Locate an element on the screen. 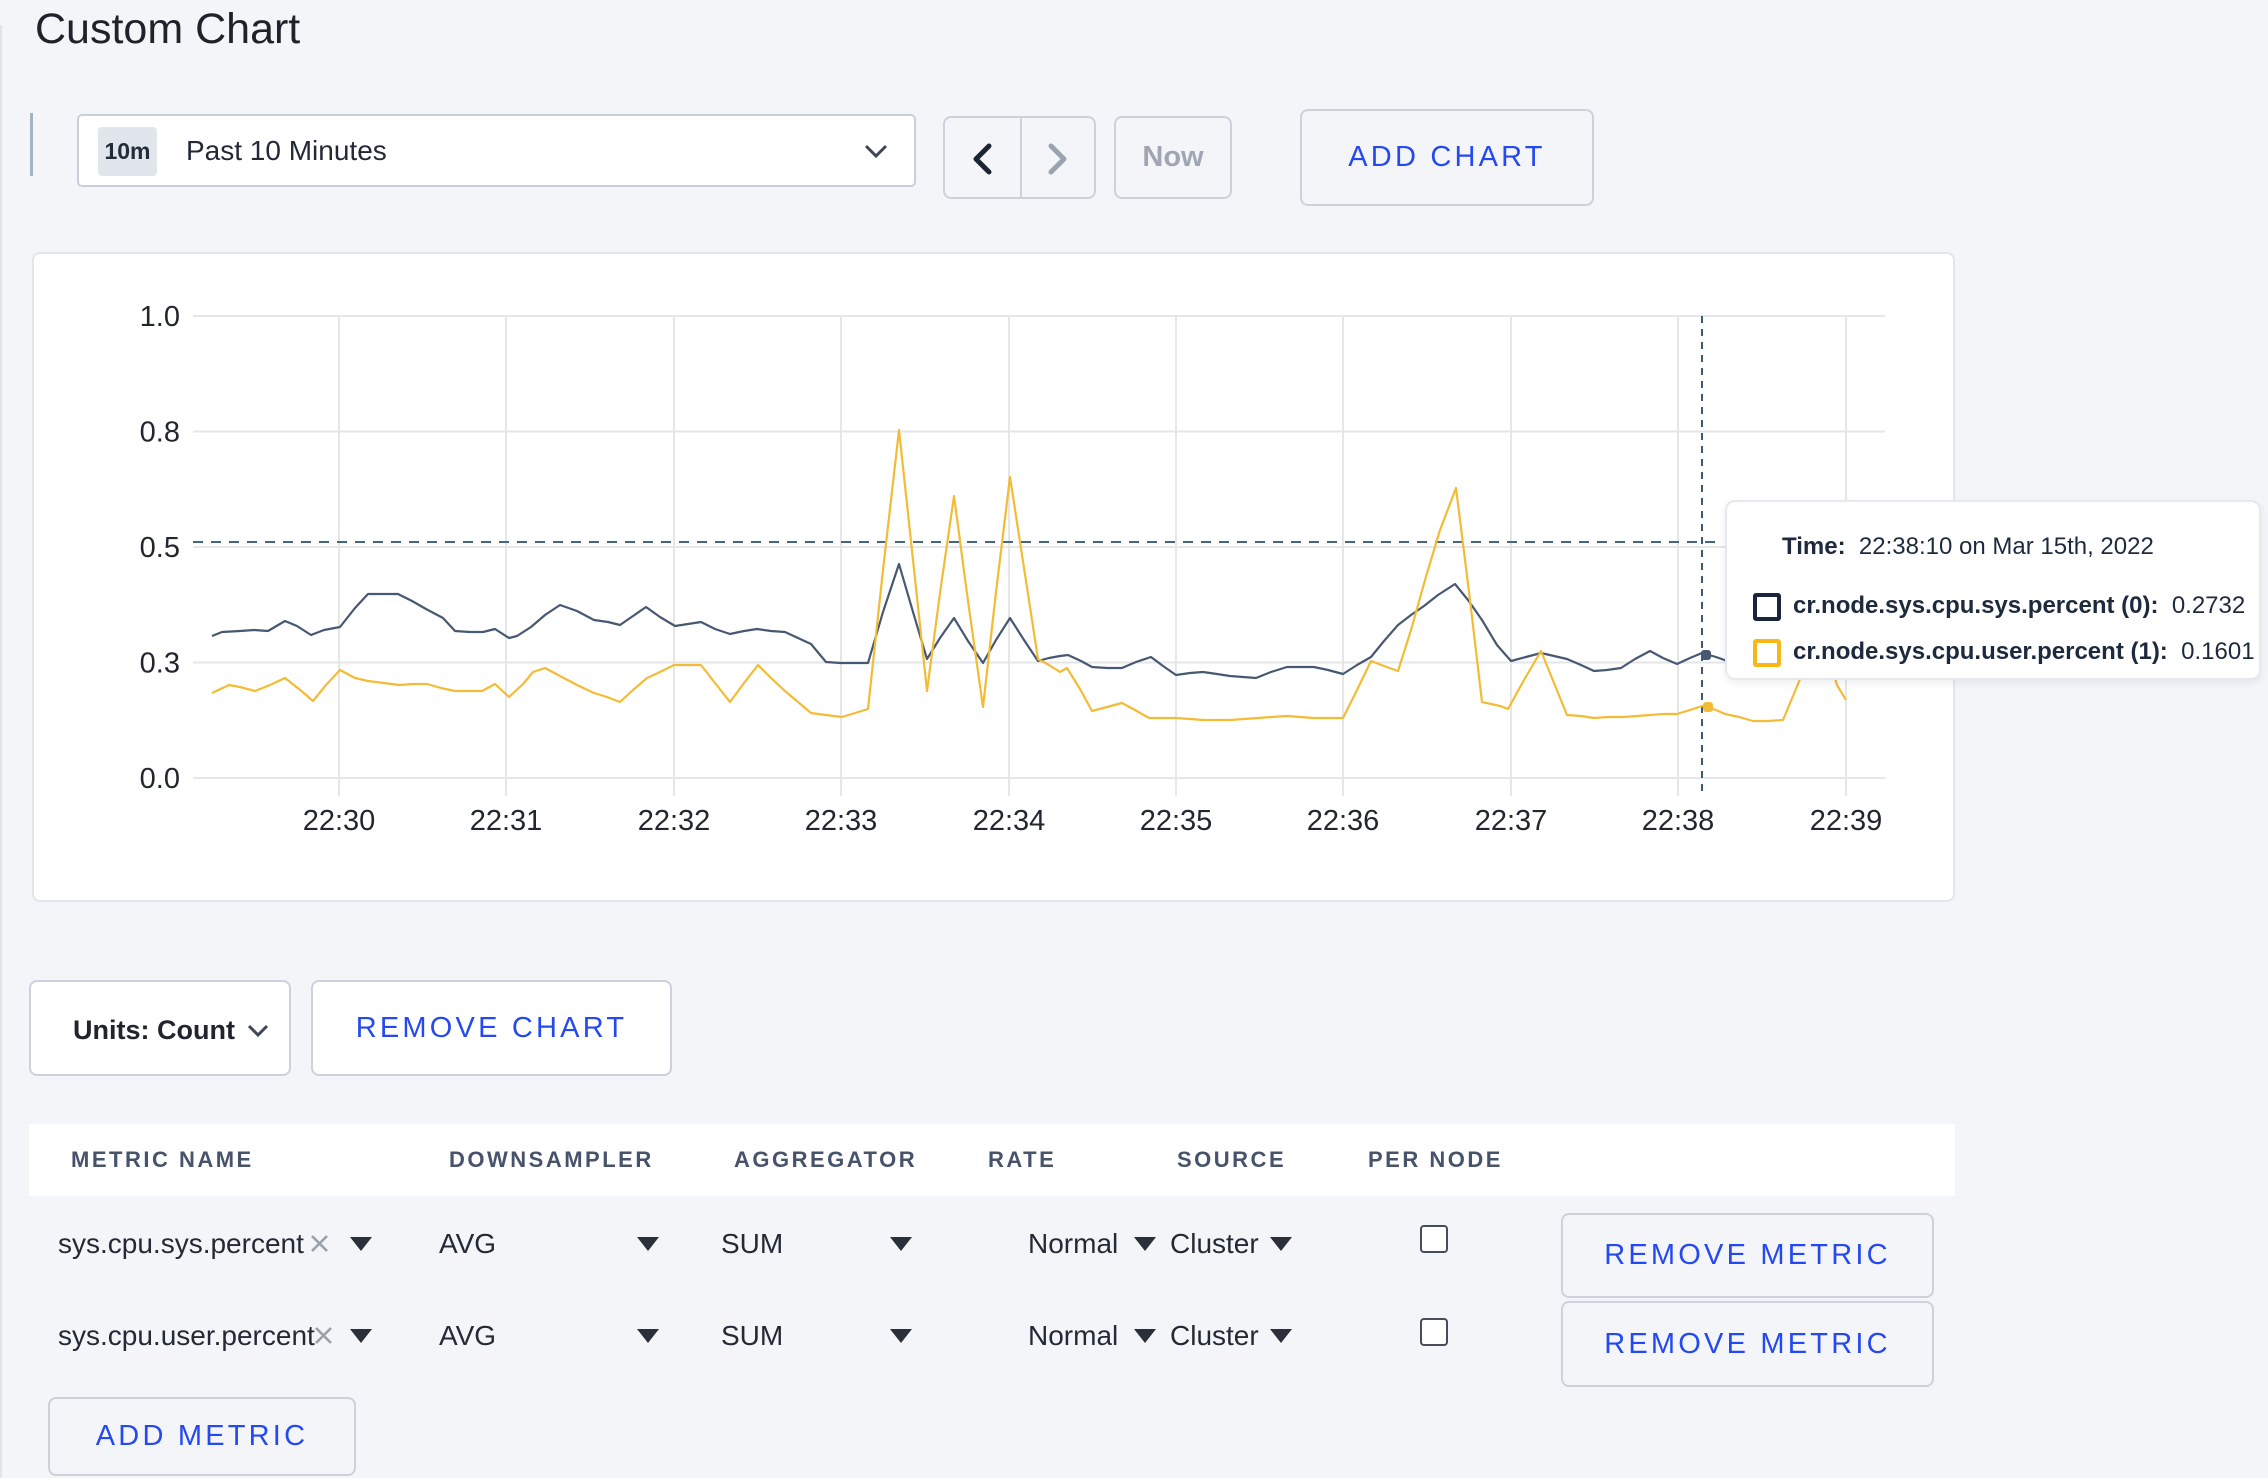 This screenshot has width=2268, height=1478. svg-text: 22:32 is located at coordinates (674, 821).